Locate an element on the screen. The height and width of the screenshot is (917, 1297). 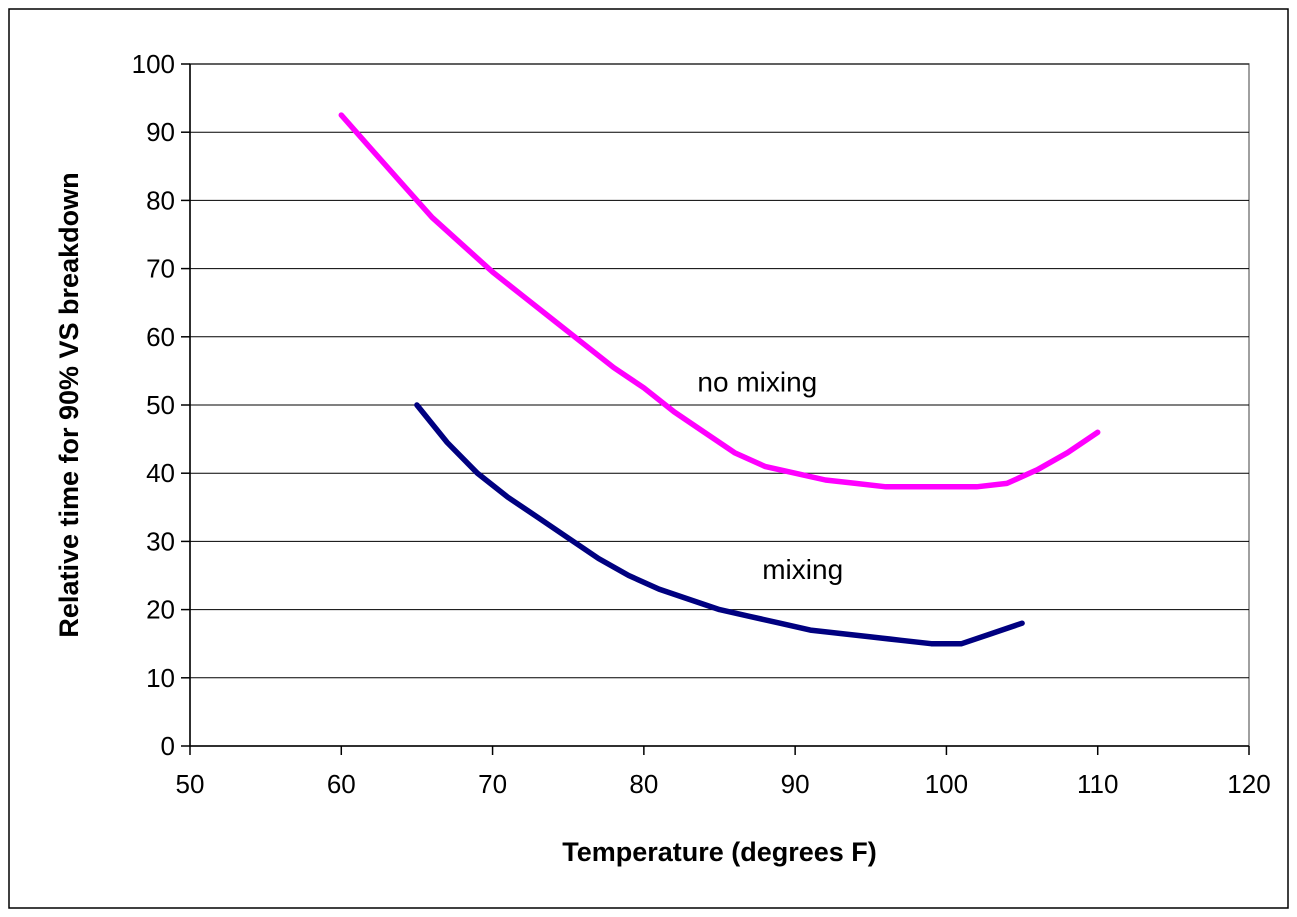
x-tick-label: 80 is located at coordinates (643, 784).